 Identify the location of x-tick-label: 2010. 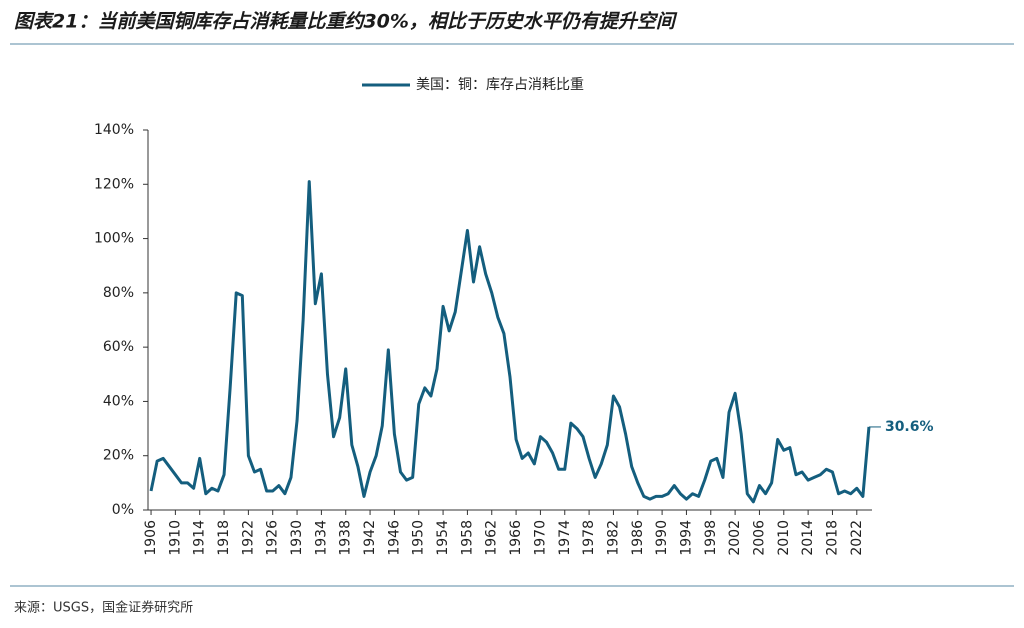
(784, 538).